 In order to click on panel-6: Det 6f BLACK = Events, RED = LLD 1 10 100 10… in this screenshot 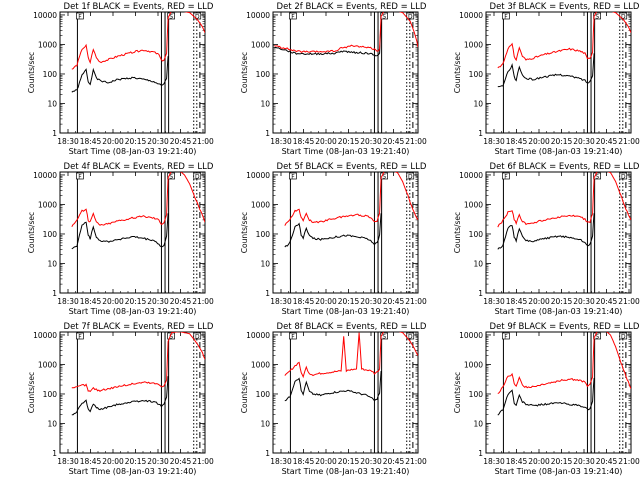, I will do `click(546, 239)`.